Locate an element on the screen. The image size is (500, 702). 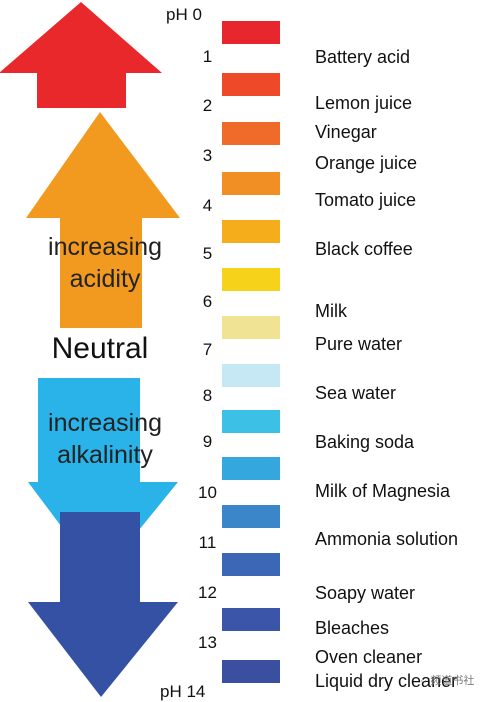
substance-label: Soapy water is located at coordinates (365, 593).